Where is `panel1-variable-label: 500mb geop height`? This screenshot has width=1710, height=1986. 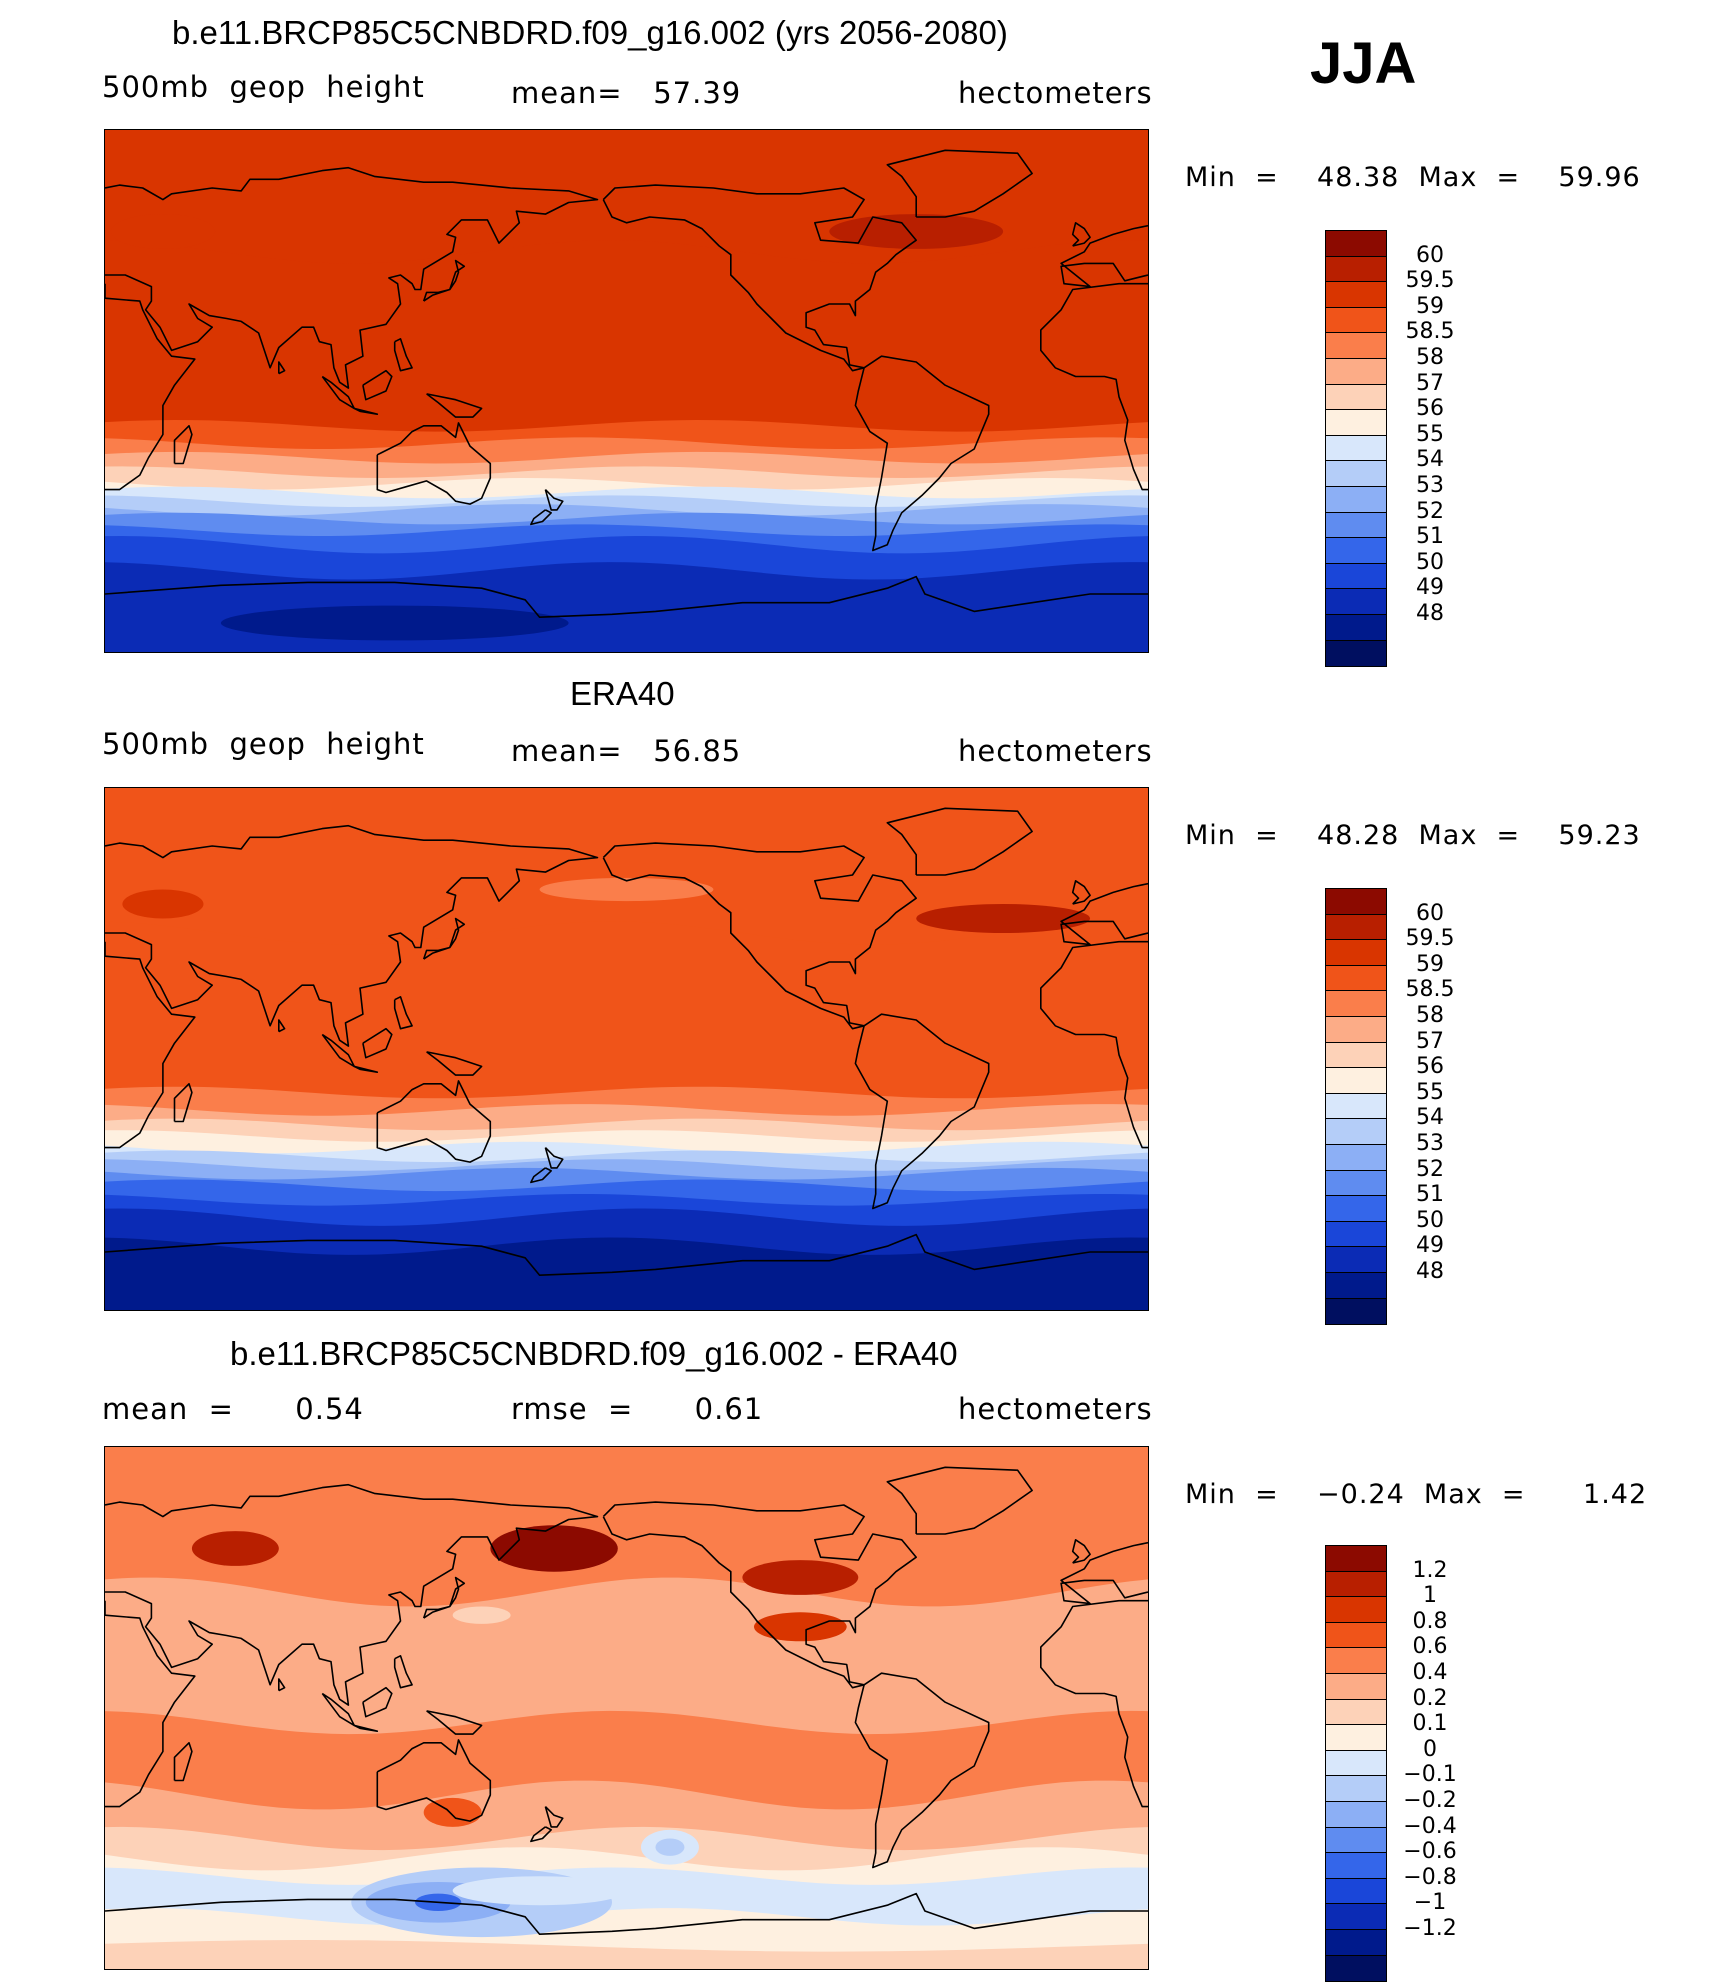
panel1-variable-label: 500mb geop height is located at coordinates (263, 87).